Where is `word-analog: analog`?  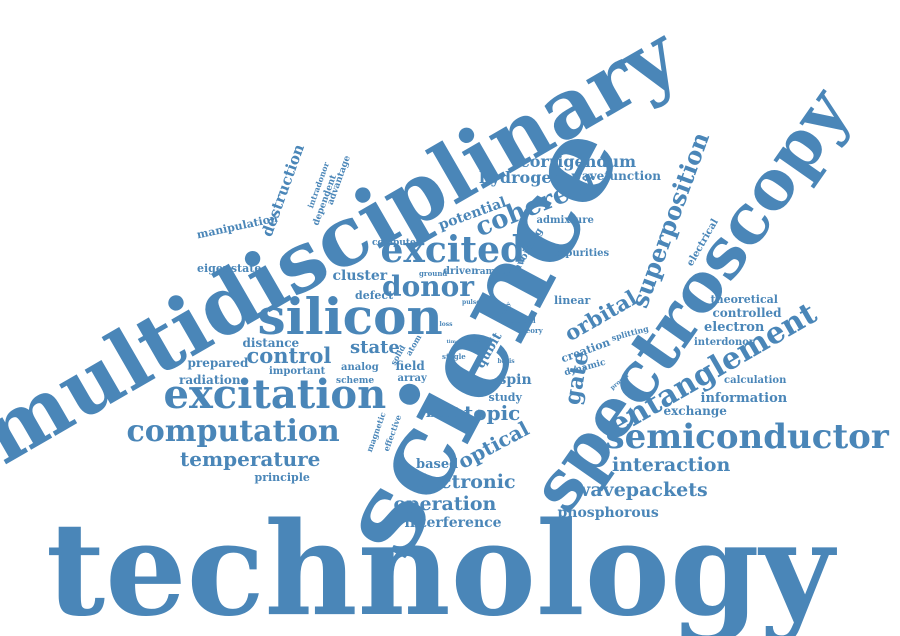
word-analog: analog is located at coordinates (360, 367).